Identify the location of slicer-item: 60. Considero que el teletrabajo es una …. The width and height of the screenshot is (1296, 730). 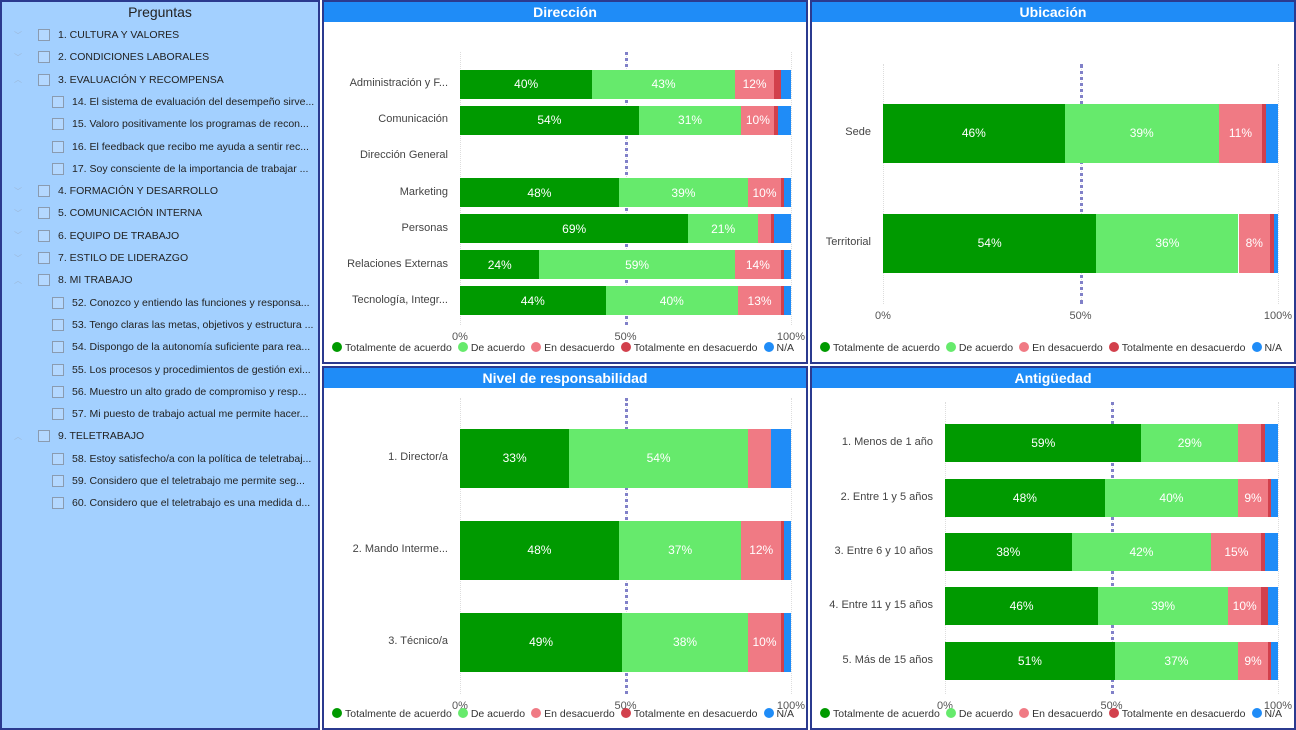
(181, 503).